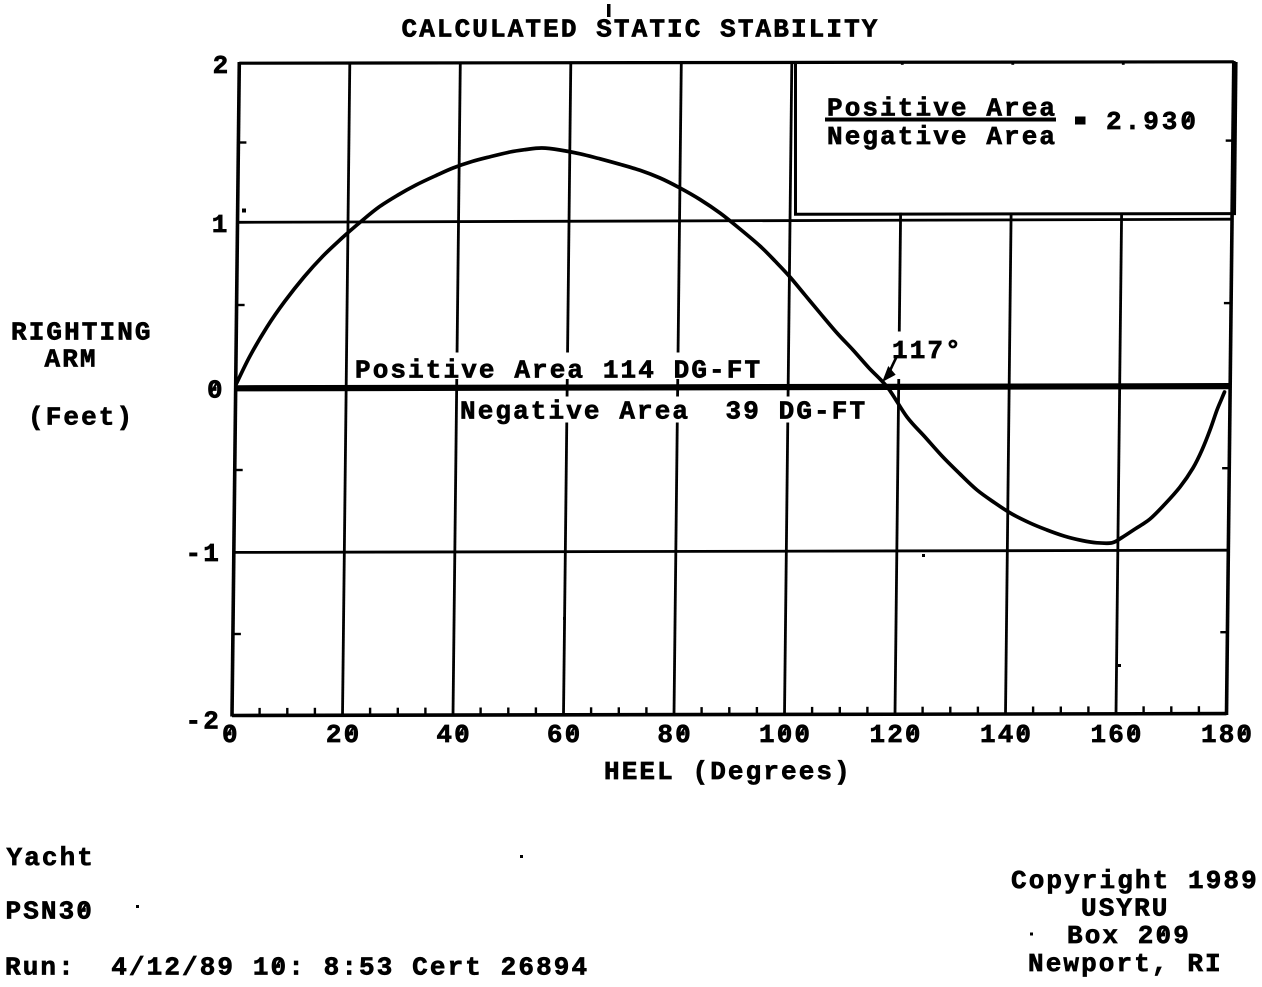  Describe the element at coordinates (343, 735) in the screenshot. I see `svg-text: 20` at that location.